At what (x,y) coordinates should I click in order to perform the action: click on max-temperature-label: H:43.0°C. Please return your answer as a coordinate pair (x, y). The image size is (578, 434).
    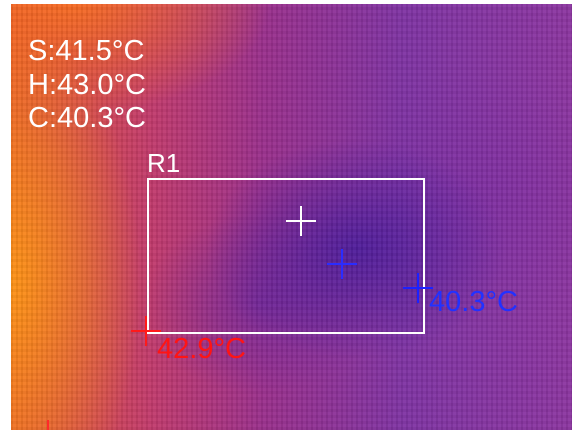
    Looking at the image, I should click on (87, 85).